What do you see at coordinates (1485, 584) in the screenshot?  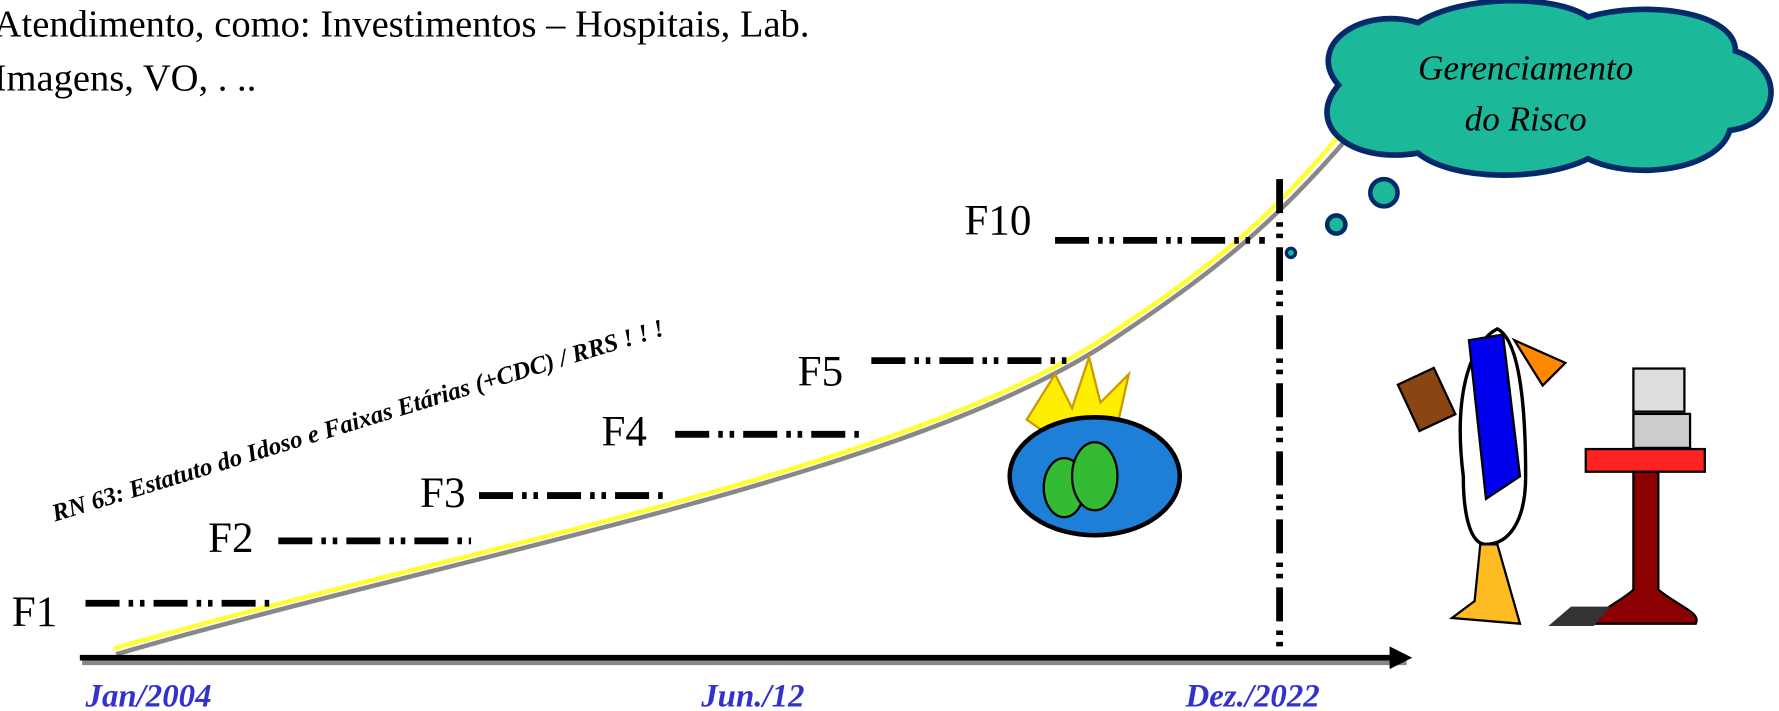 I see `duck-feet` at bounding box center [1485, 584].